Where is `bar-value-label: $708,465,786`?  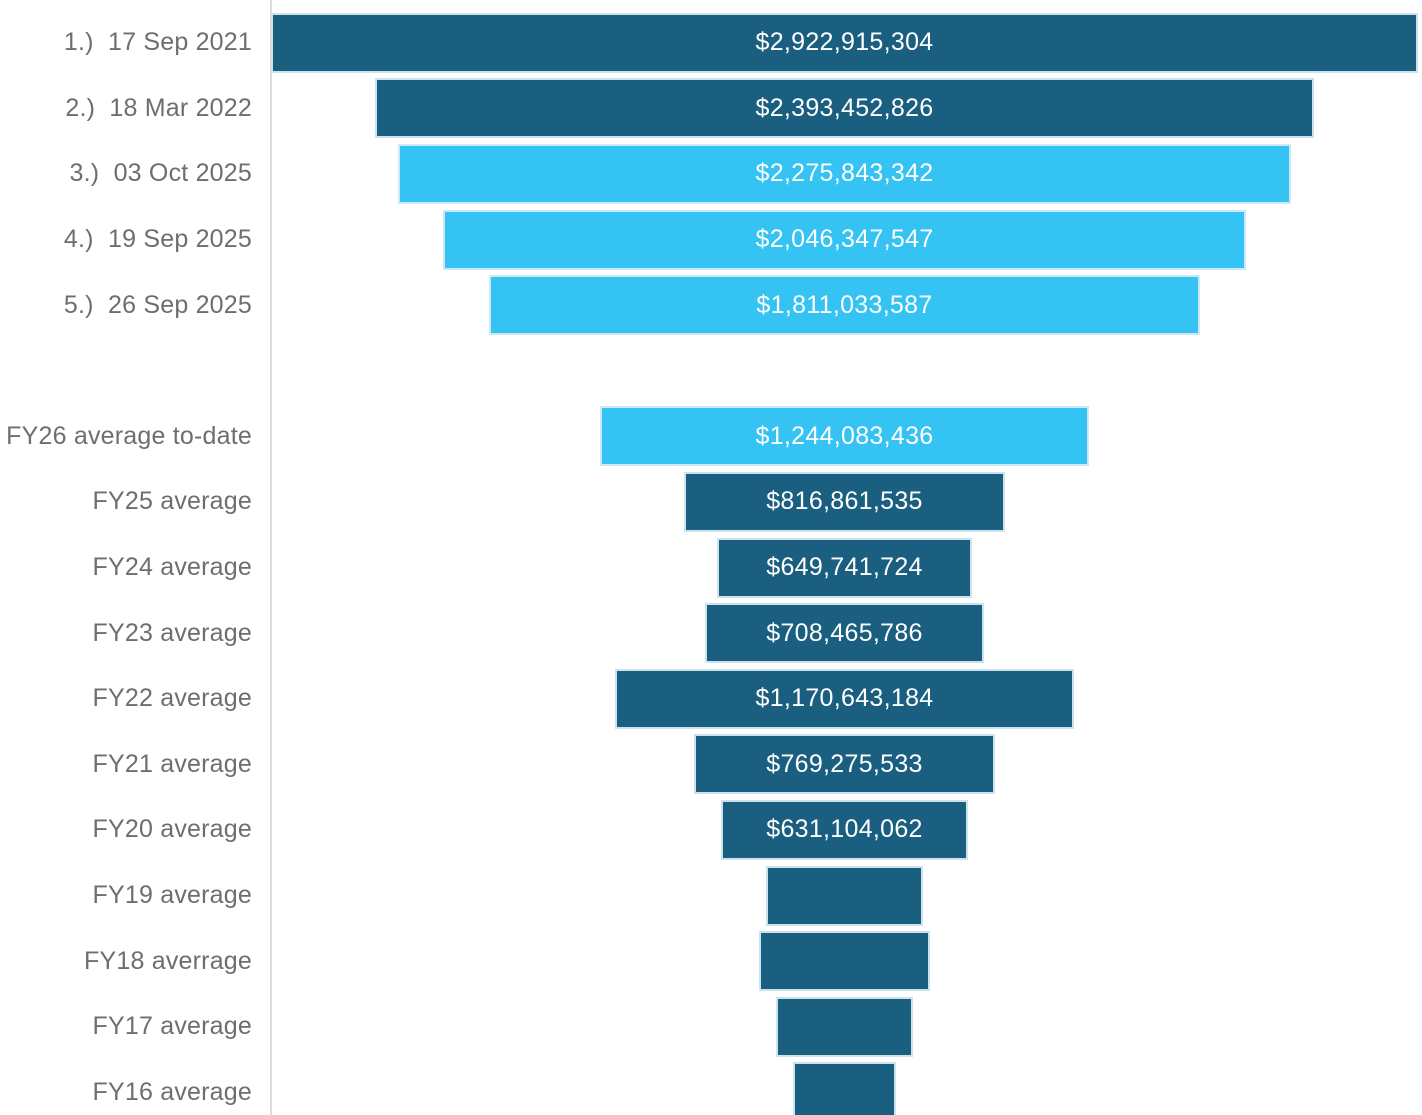
bar-value-label: $708,465,786 is located at coordinates (844, 632).